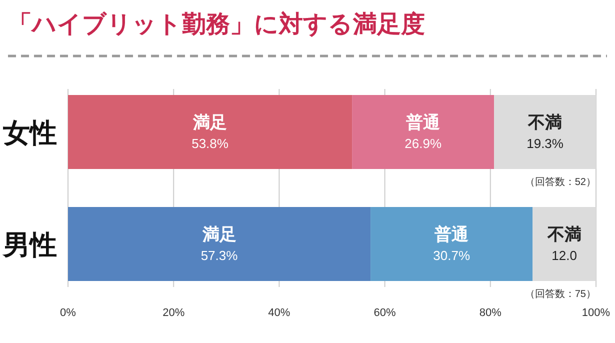  Describe the element at coordinates (490, 313) in the screenshot. I see `x-tick-label: 80%` at that location.